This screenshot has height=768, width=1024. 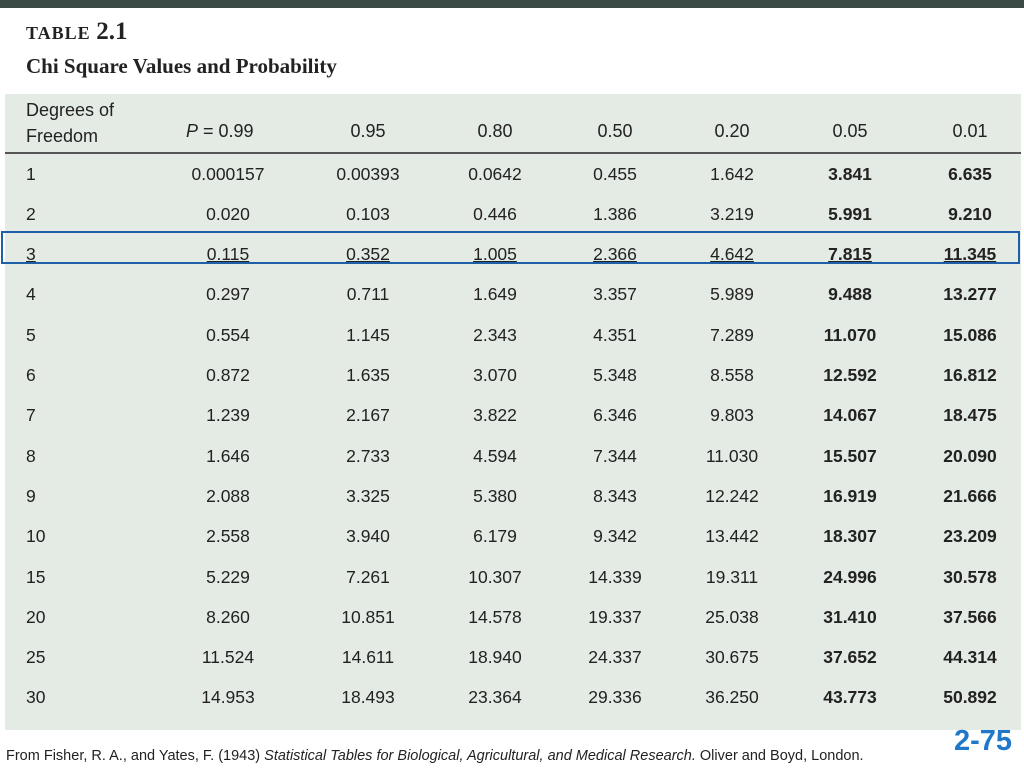 I want to click on value-cell: 50.892, so click(x=970, y=697).